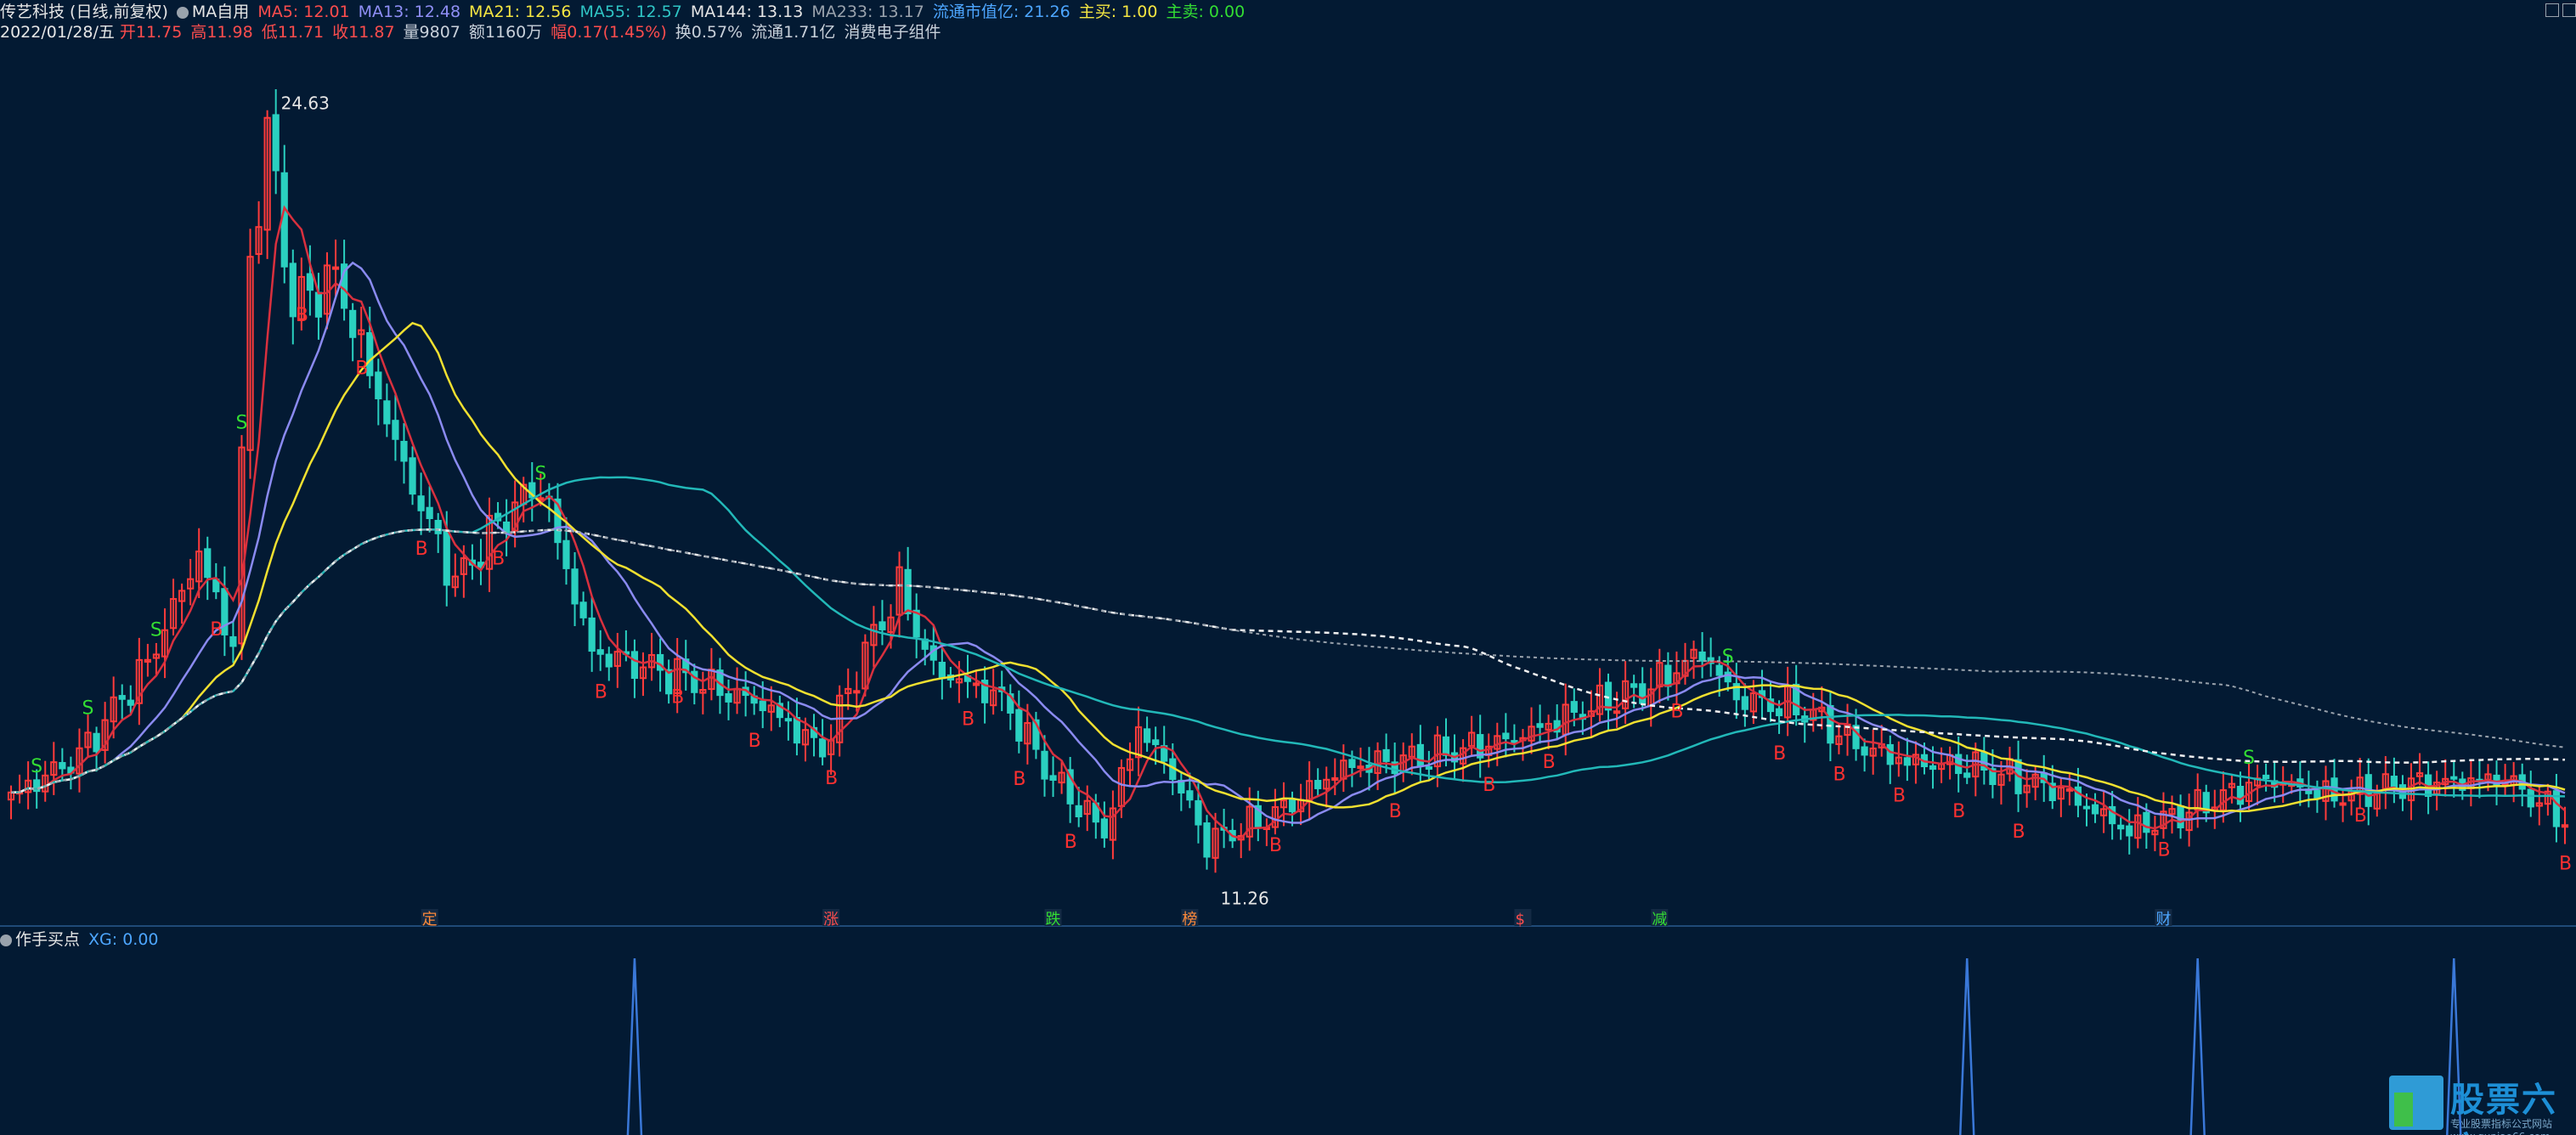  I want to click on ma-item-2: MA21: 12.56, so click(520, 12).